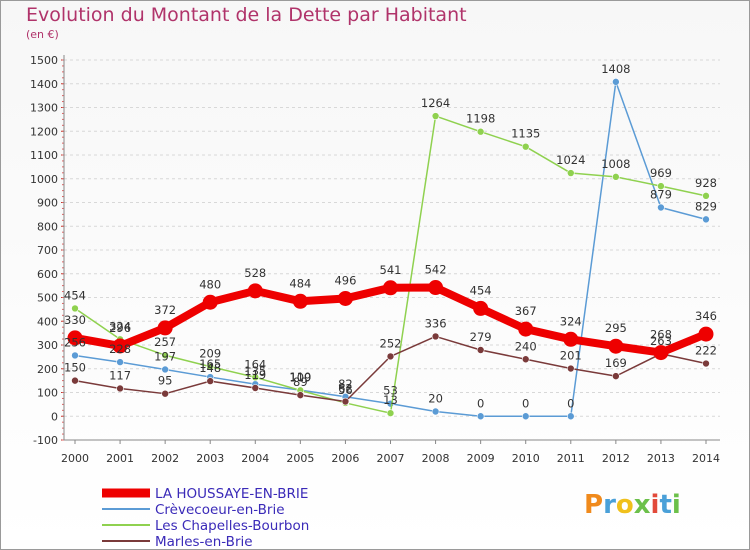  Describe the element at coordinates (165, 310) in the screenshot. I see `data-label: 372` at that location.